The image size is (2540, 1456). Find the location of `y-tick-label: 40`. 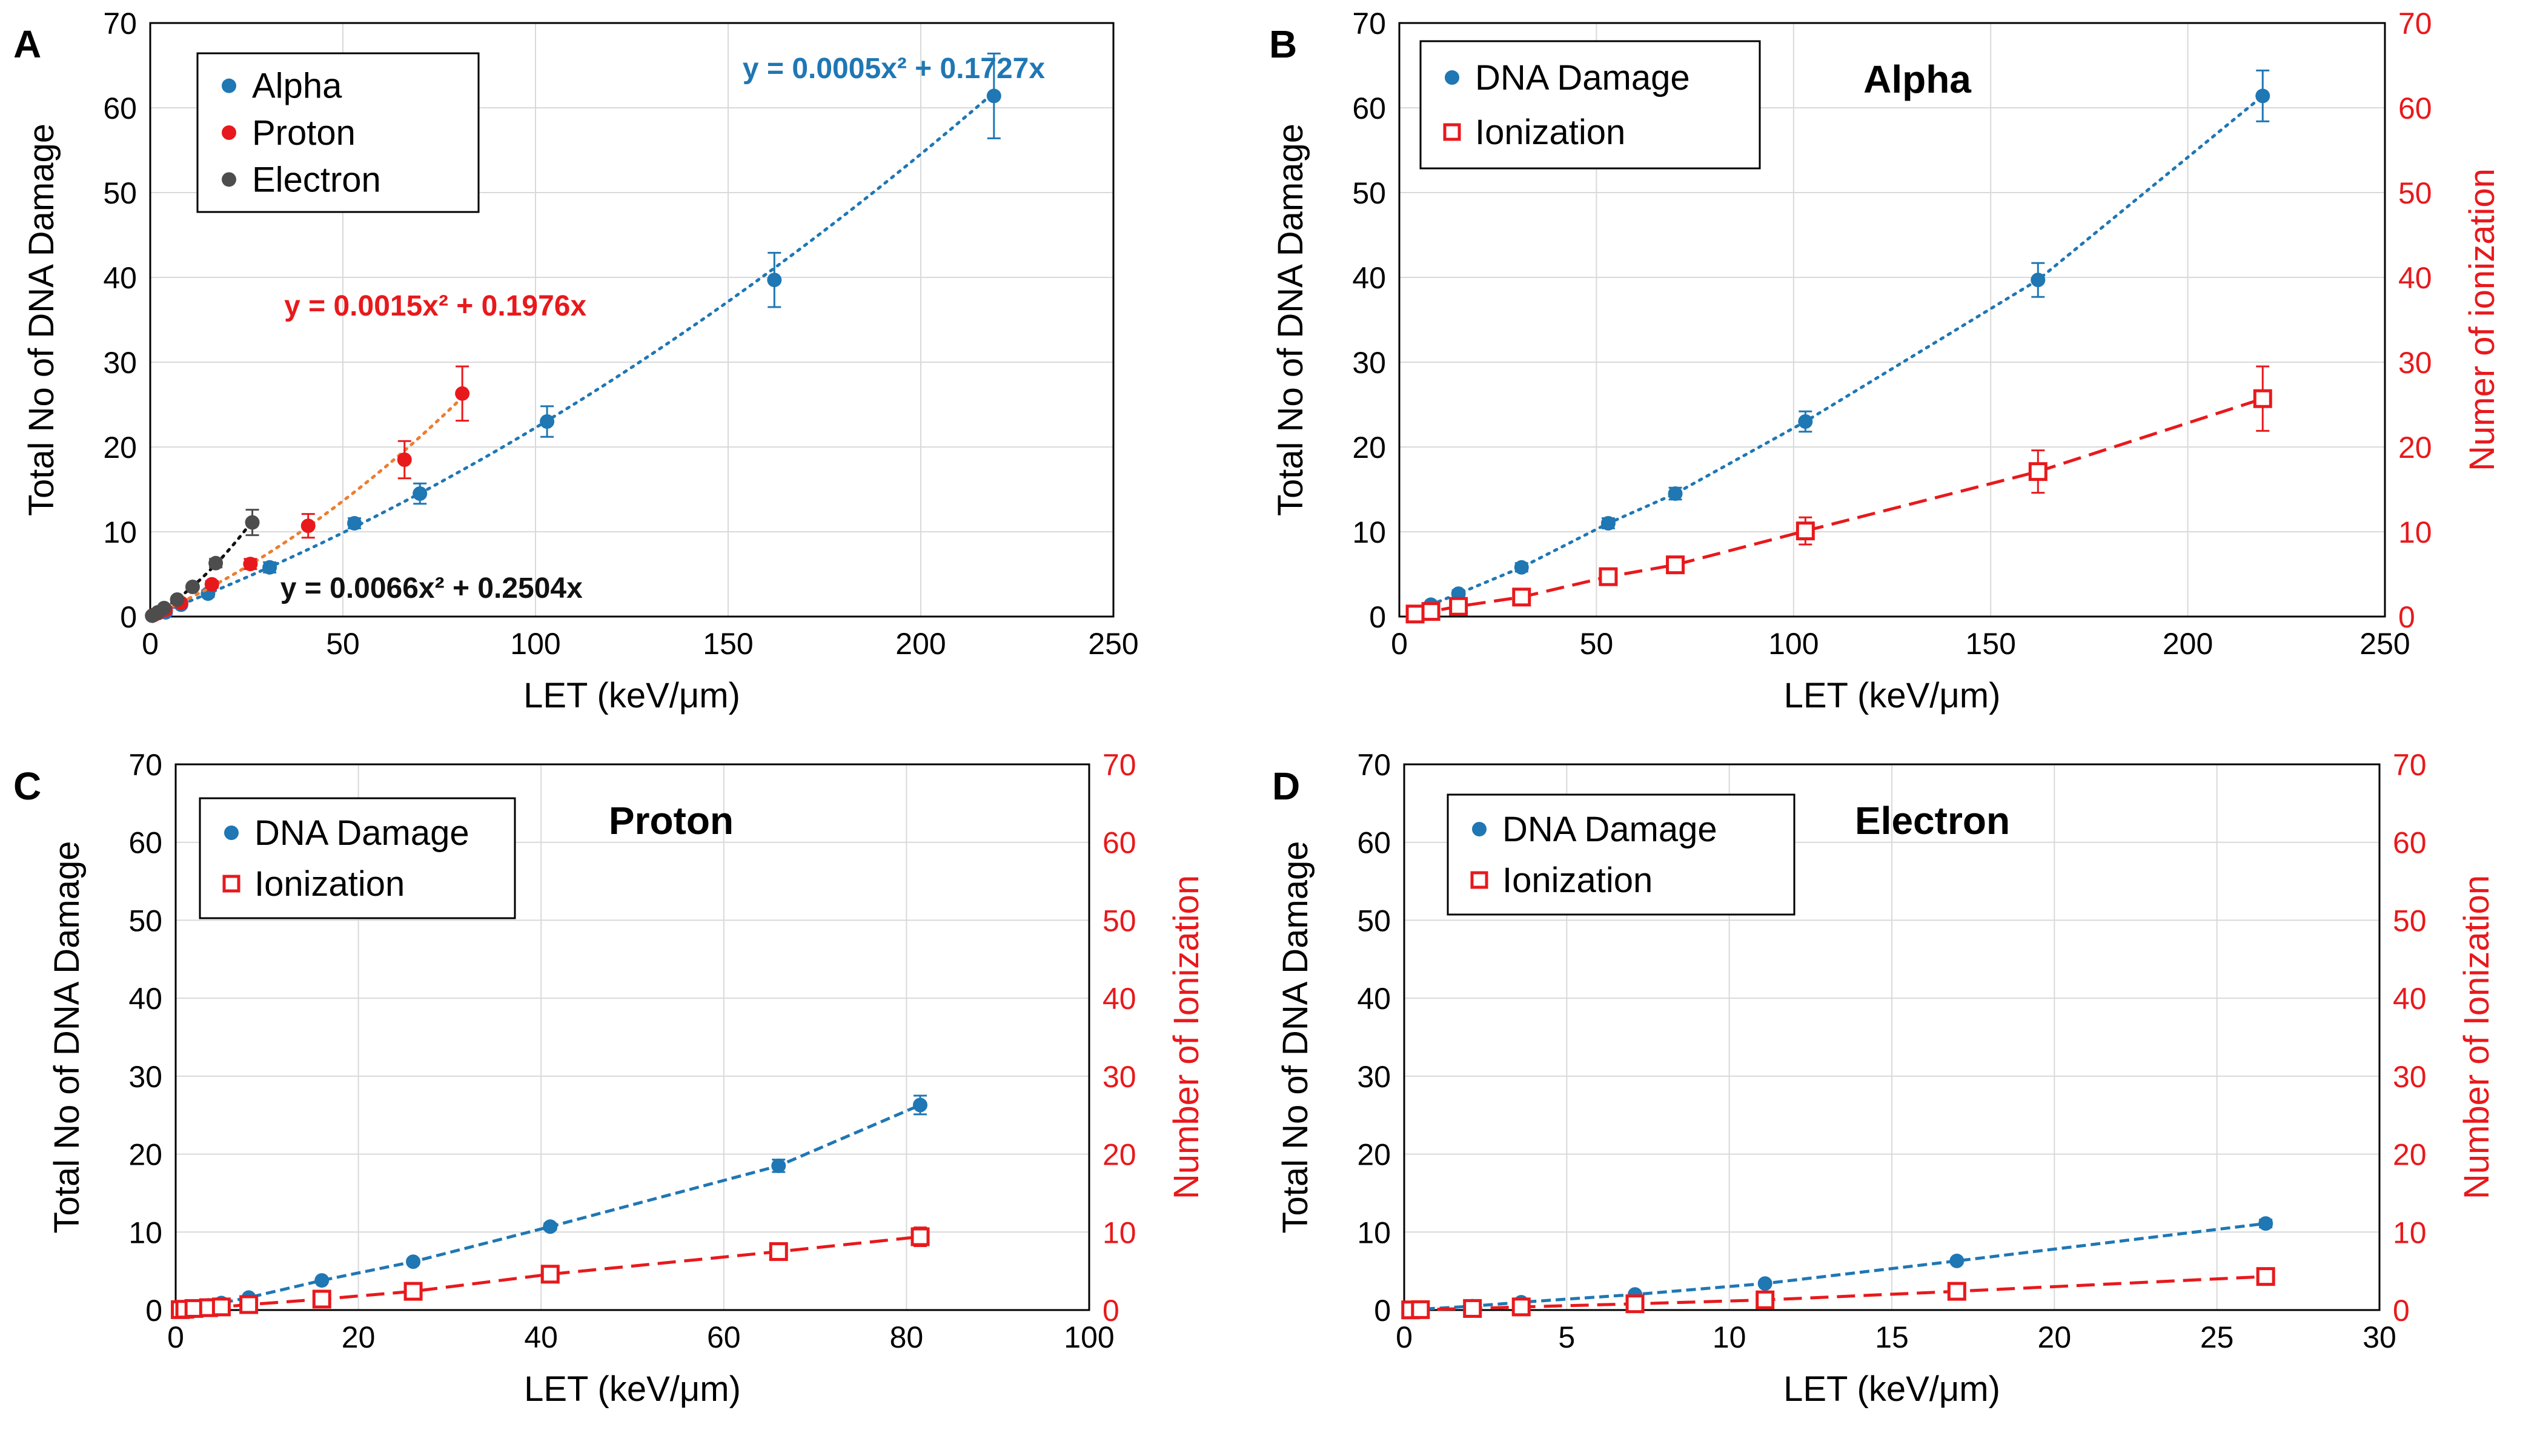

y-tick-label: 40 is located at coordinates (1374, 999).